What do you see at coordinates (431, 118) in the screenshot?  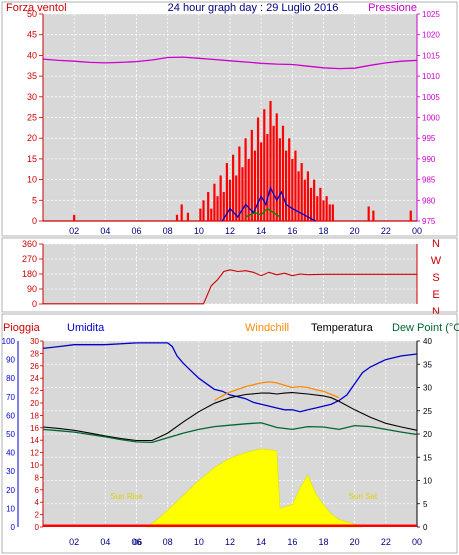 I see `panel1-right-tick-label: 1000` at bounding box center [431, 118].